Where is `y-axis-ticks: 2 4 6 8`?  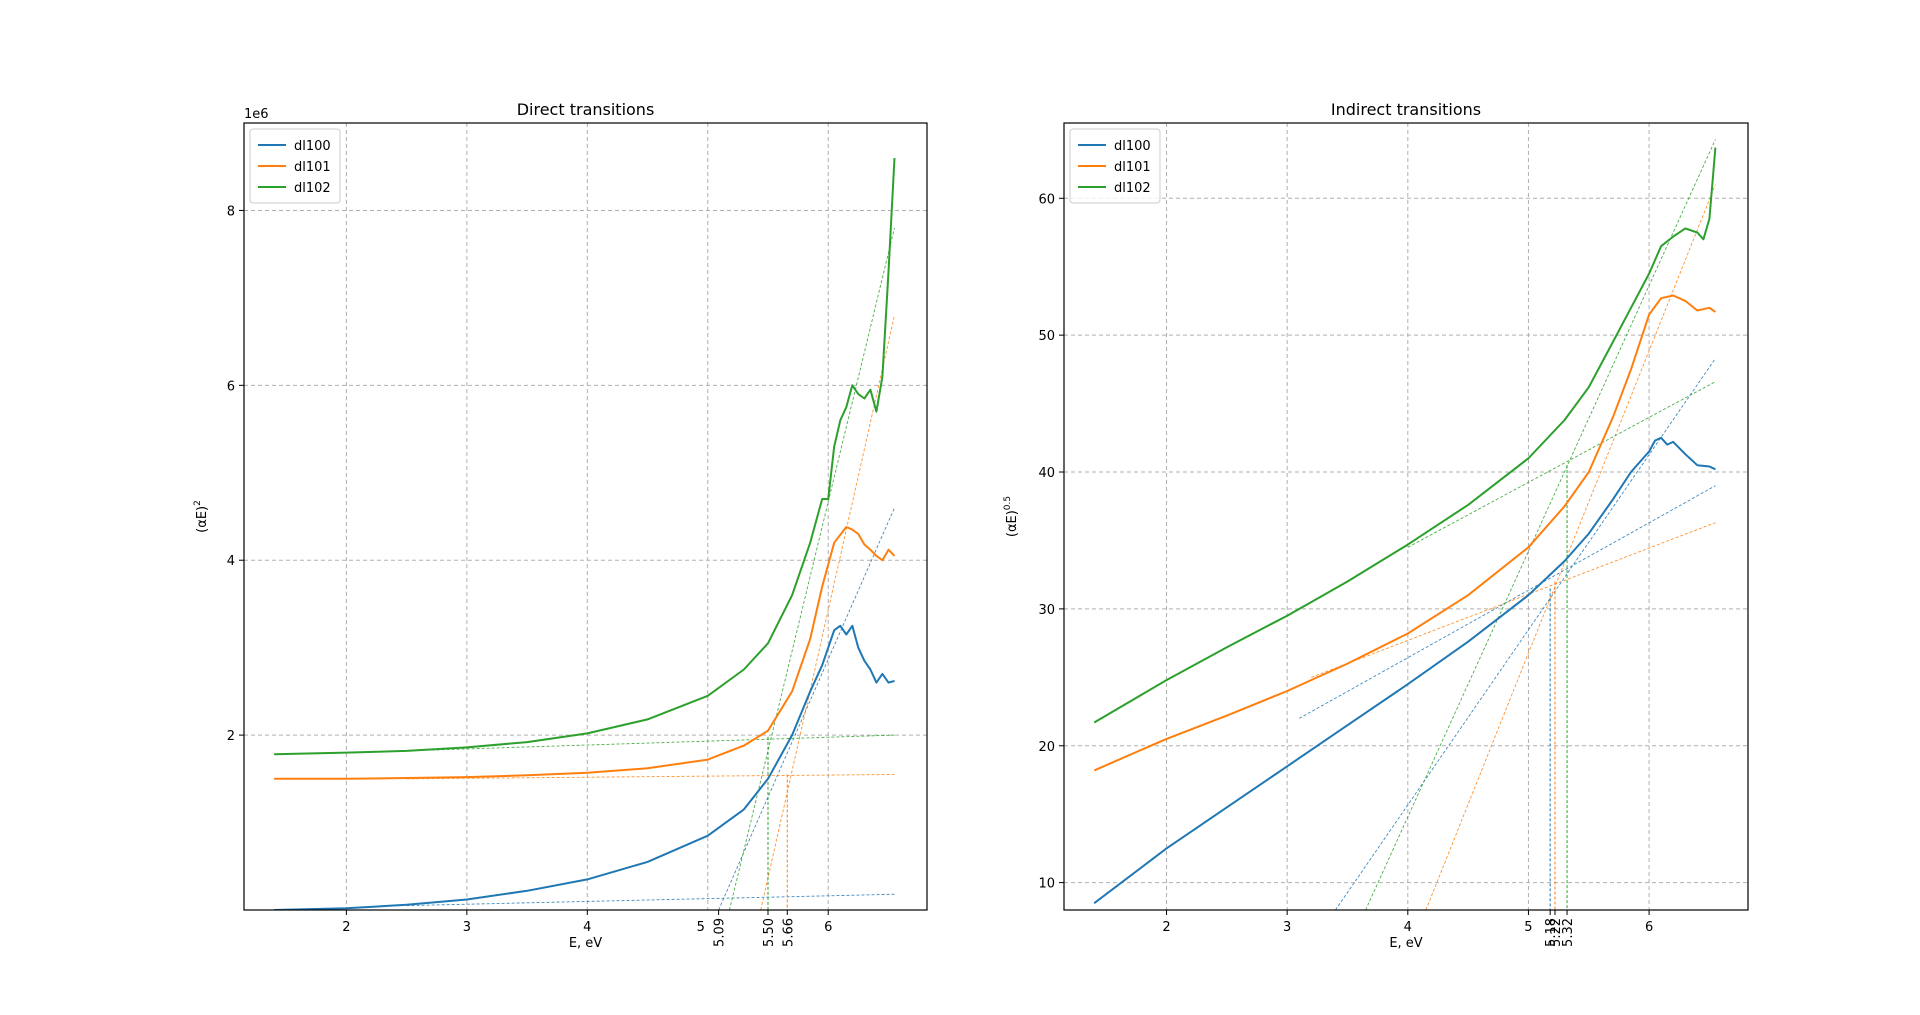 y-axis-ticks: 2 4 6 8 is located at coordinates (235, 474).